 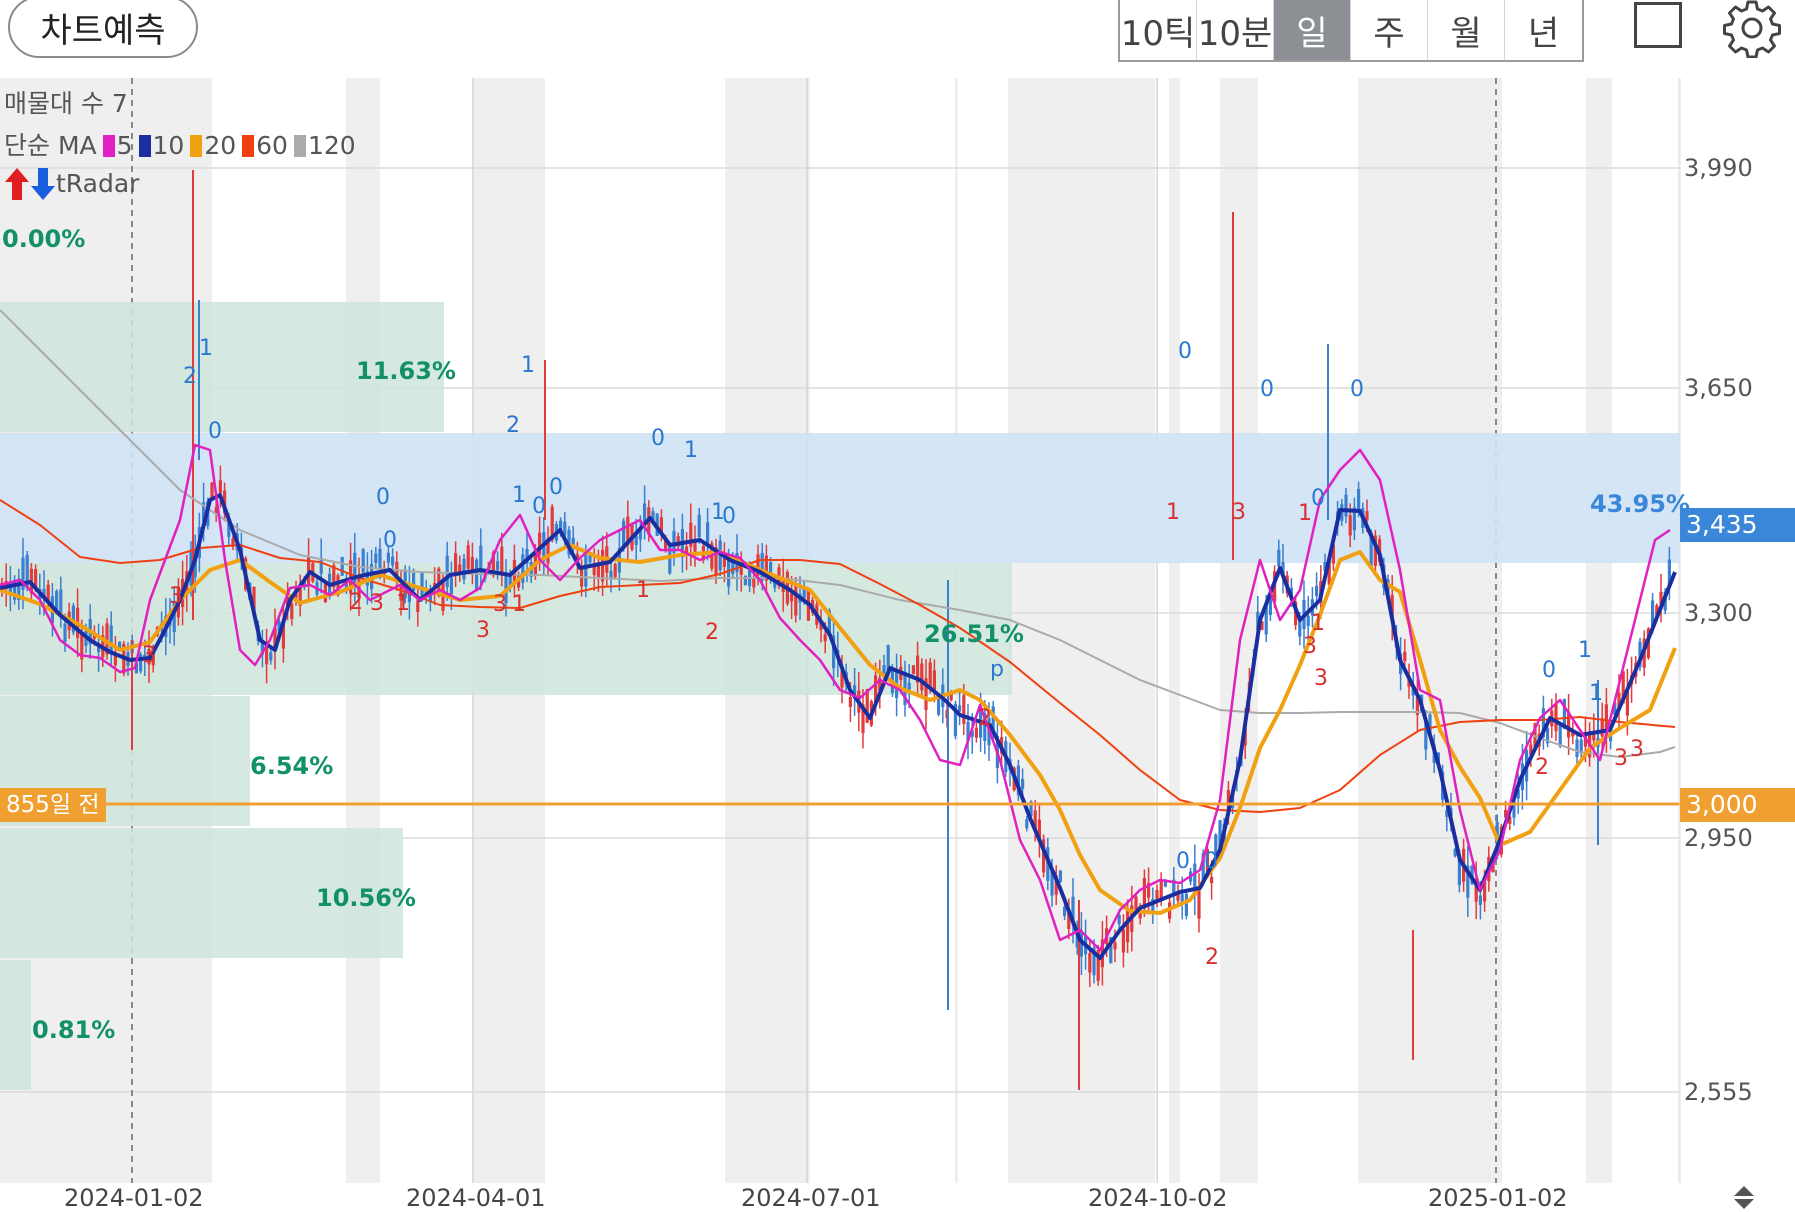 I want to click on signal-number-red: 1, so click(x=1318, y=623).